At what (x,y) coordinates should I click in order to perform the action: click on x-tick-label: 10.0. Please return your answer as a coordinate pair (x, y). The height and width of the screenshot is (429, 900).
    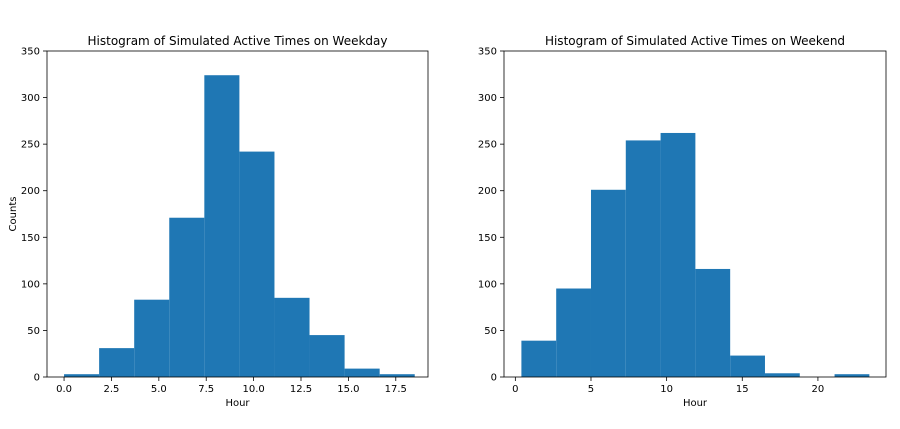
    Looking at the image, I should click on (253, 389).